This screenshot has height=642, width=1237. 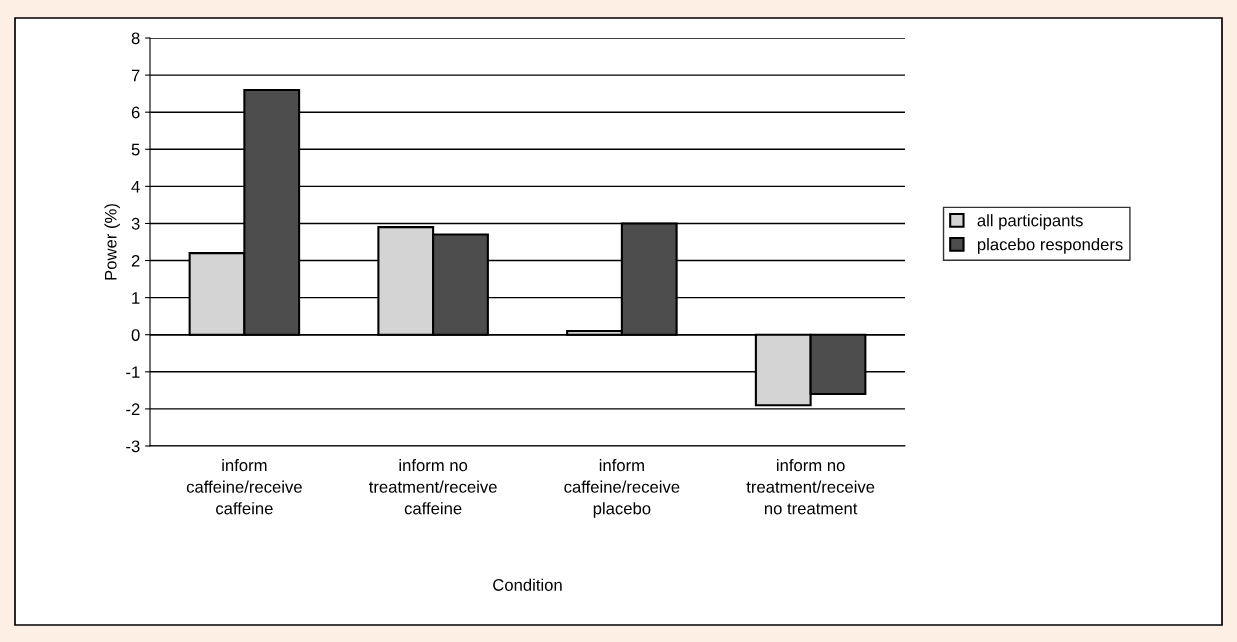 I want to click on legend-label: placebo responders, so click(x=1050, y=246).